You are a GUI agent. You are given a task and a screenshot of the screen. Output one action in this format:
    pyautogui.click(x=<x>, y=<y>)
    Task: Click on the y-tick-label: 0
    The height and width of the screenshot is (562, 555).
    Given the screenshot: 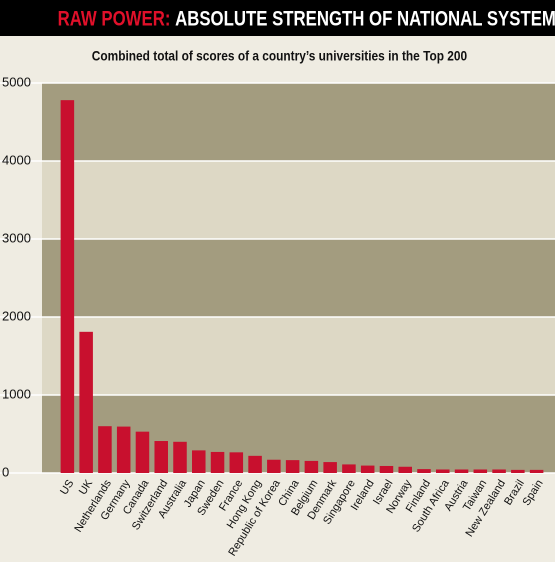 What is the action you would take?
    pyautogui.click(x=5, y=471)
    